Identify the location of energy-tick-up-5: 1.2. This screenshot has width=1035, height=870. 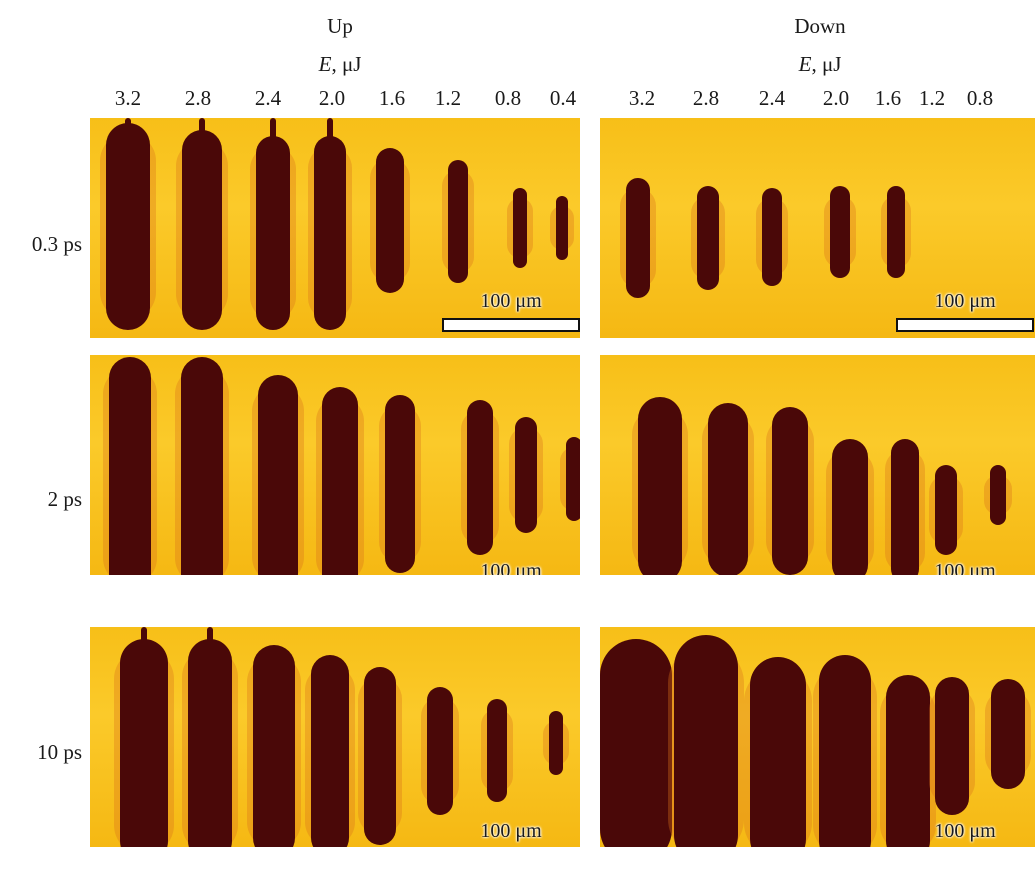
(448, 98).